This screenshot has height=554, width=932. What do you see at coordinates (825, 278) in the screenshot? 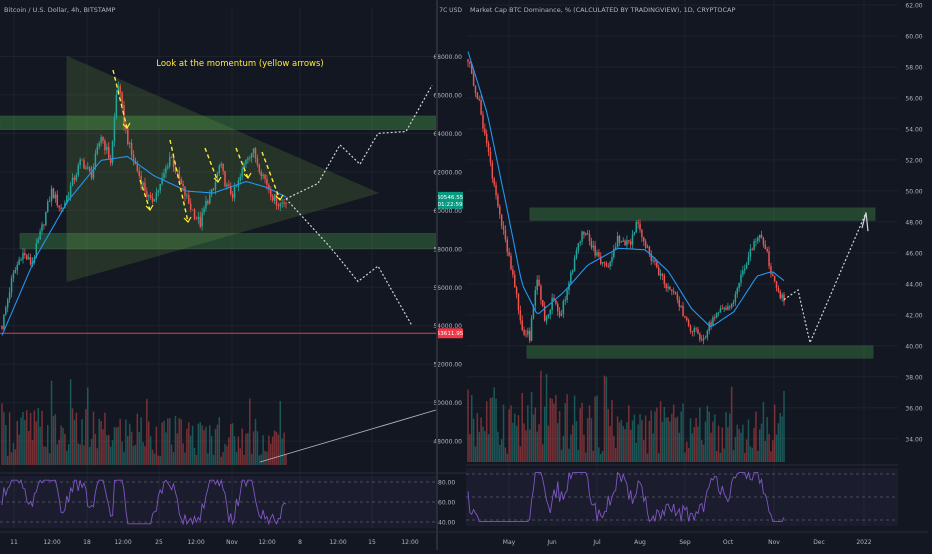
I see `dominance-projection-path` at bounding box center [825, 278].